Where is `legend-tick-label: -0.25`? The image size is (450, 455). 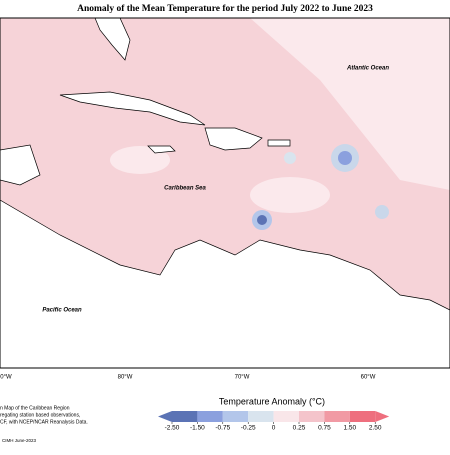 legend-tick-label: -0.25 is located at coordinates (248, 428).